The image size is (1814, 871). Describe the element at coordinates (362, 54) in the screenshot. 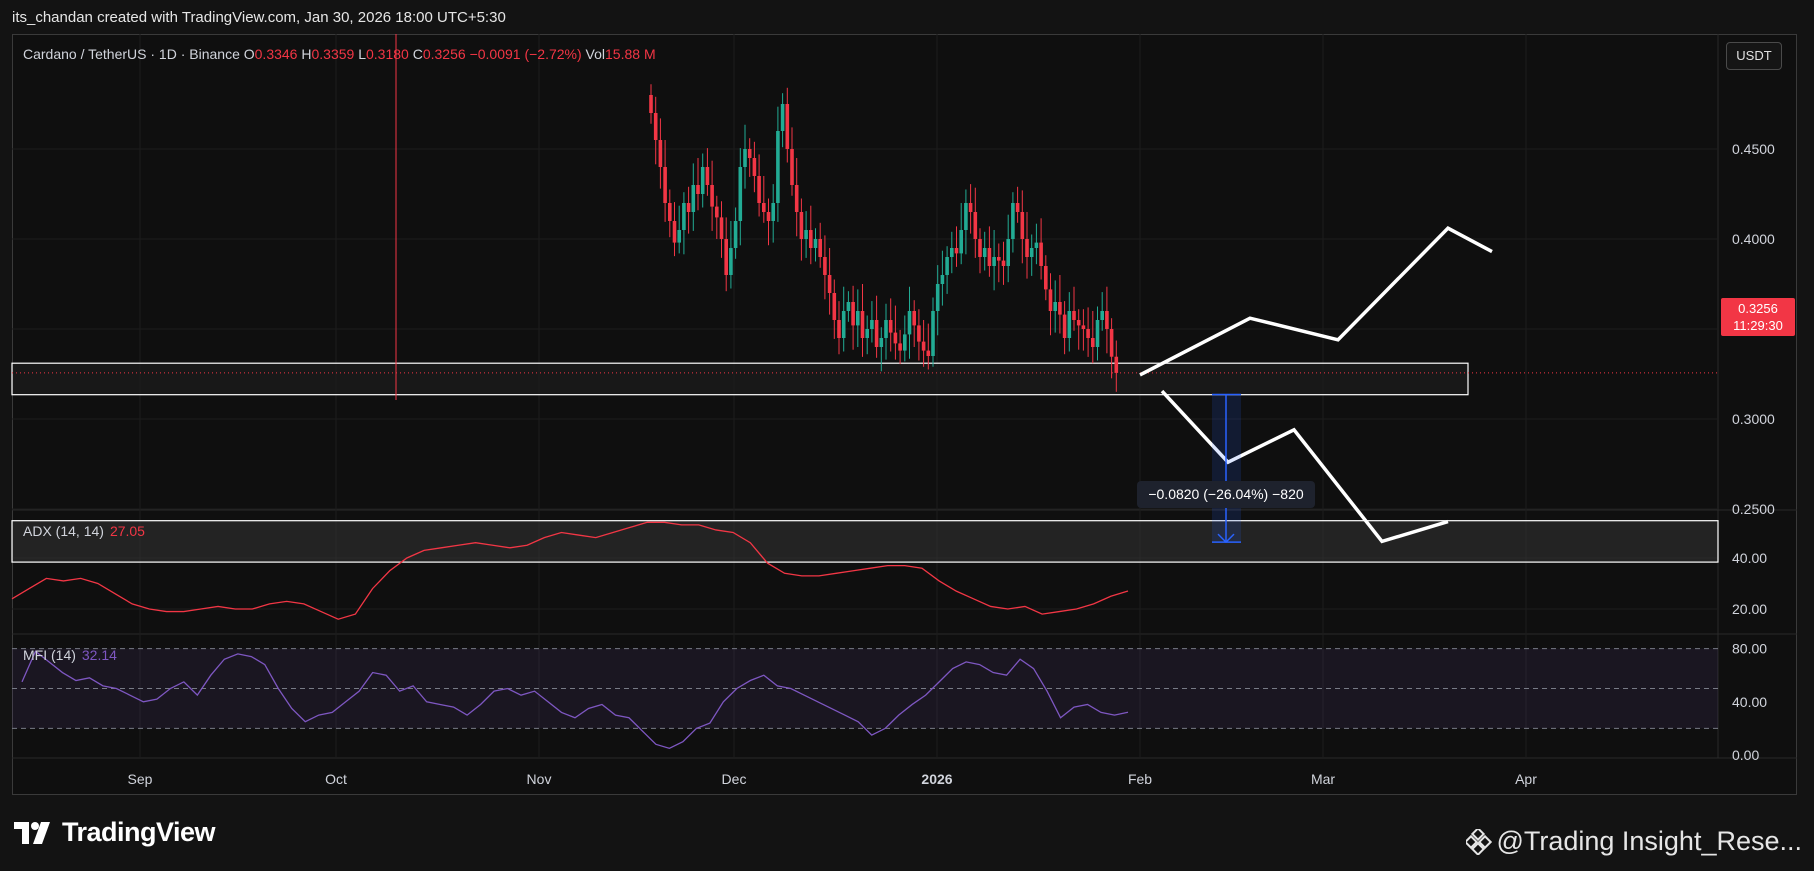

I see `low-label: L` at that location.